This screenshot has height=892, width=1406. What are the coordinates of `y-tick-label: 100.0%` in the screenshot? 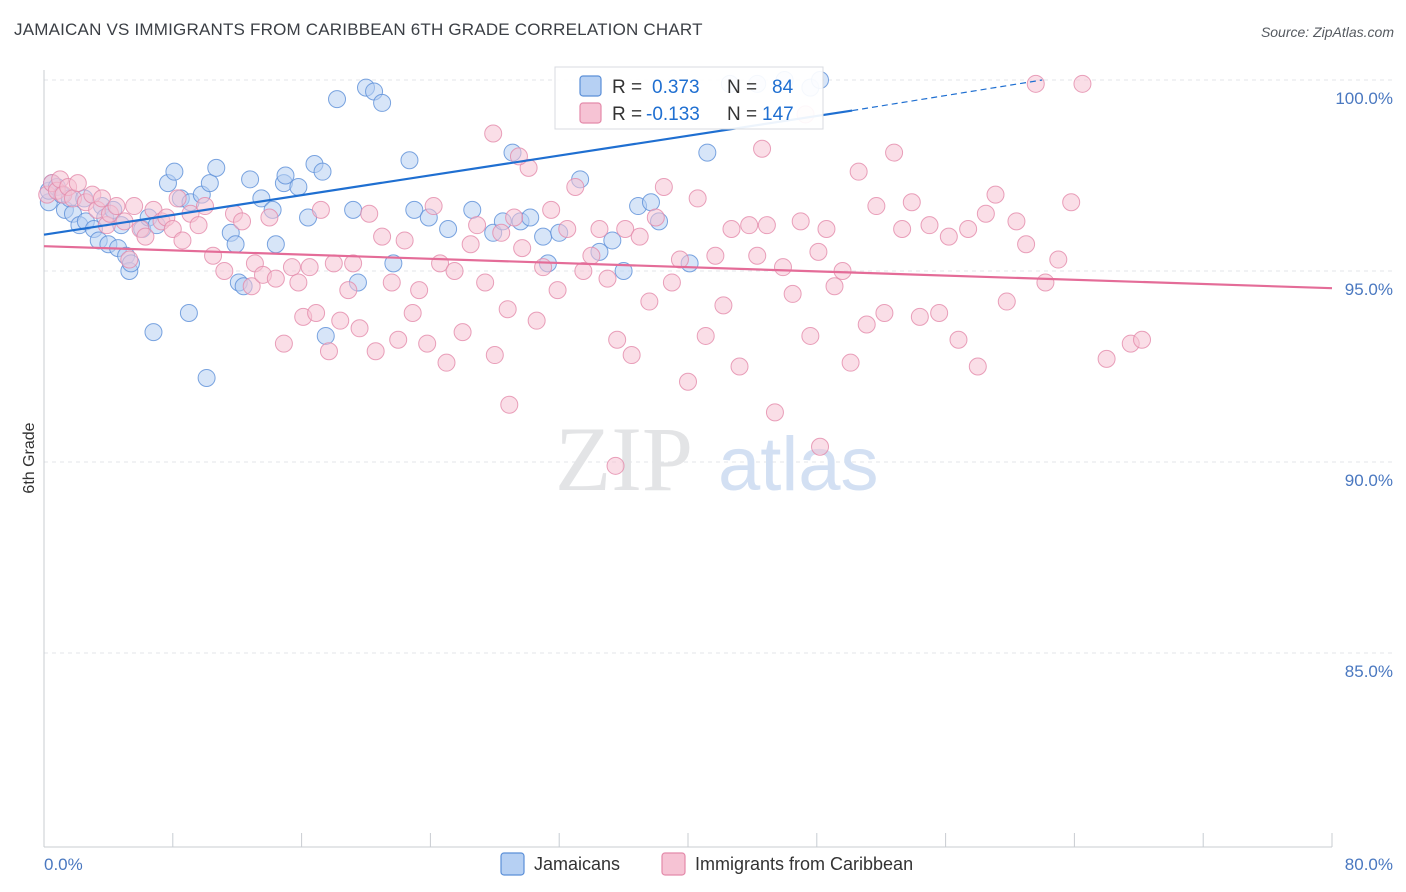 It's located at (1364, 98).